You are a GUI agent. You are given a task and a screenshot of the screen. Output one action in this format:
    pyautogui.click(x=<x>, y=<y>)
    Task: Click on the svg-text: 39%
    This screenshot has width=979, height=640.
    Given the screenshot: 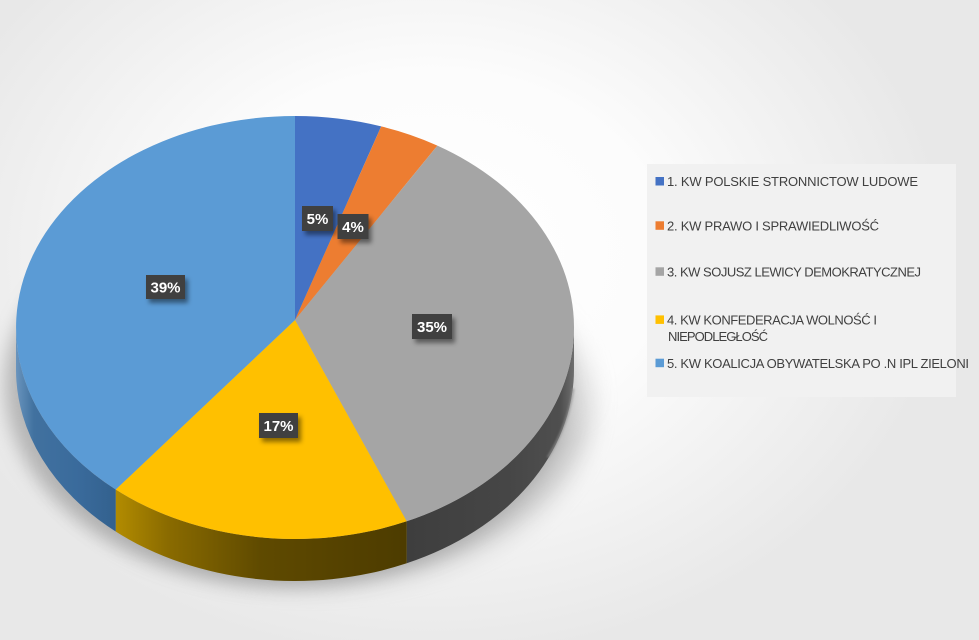 What is the action you would take?
    pyautogui.click(x=165, y=288)
    